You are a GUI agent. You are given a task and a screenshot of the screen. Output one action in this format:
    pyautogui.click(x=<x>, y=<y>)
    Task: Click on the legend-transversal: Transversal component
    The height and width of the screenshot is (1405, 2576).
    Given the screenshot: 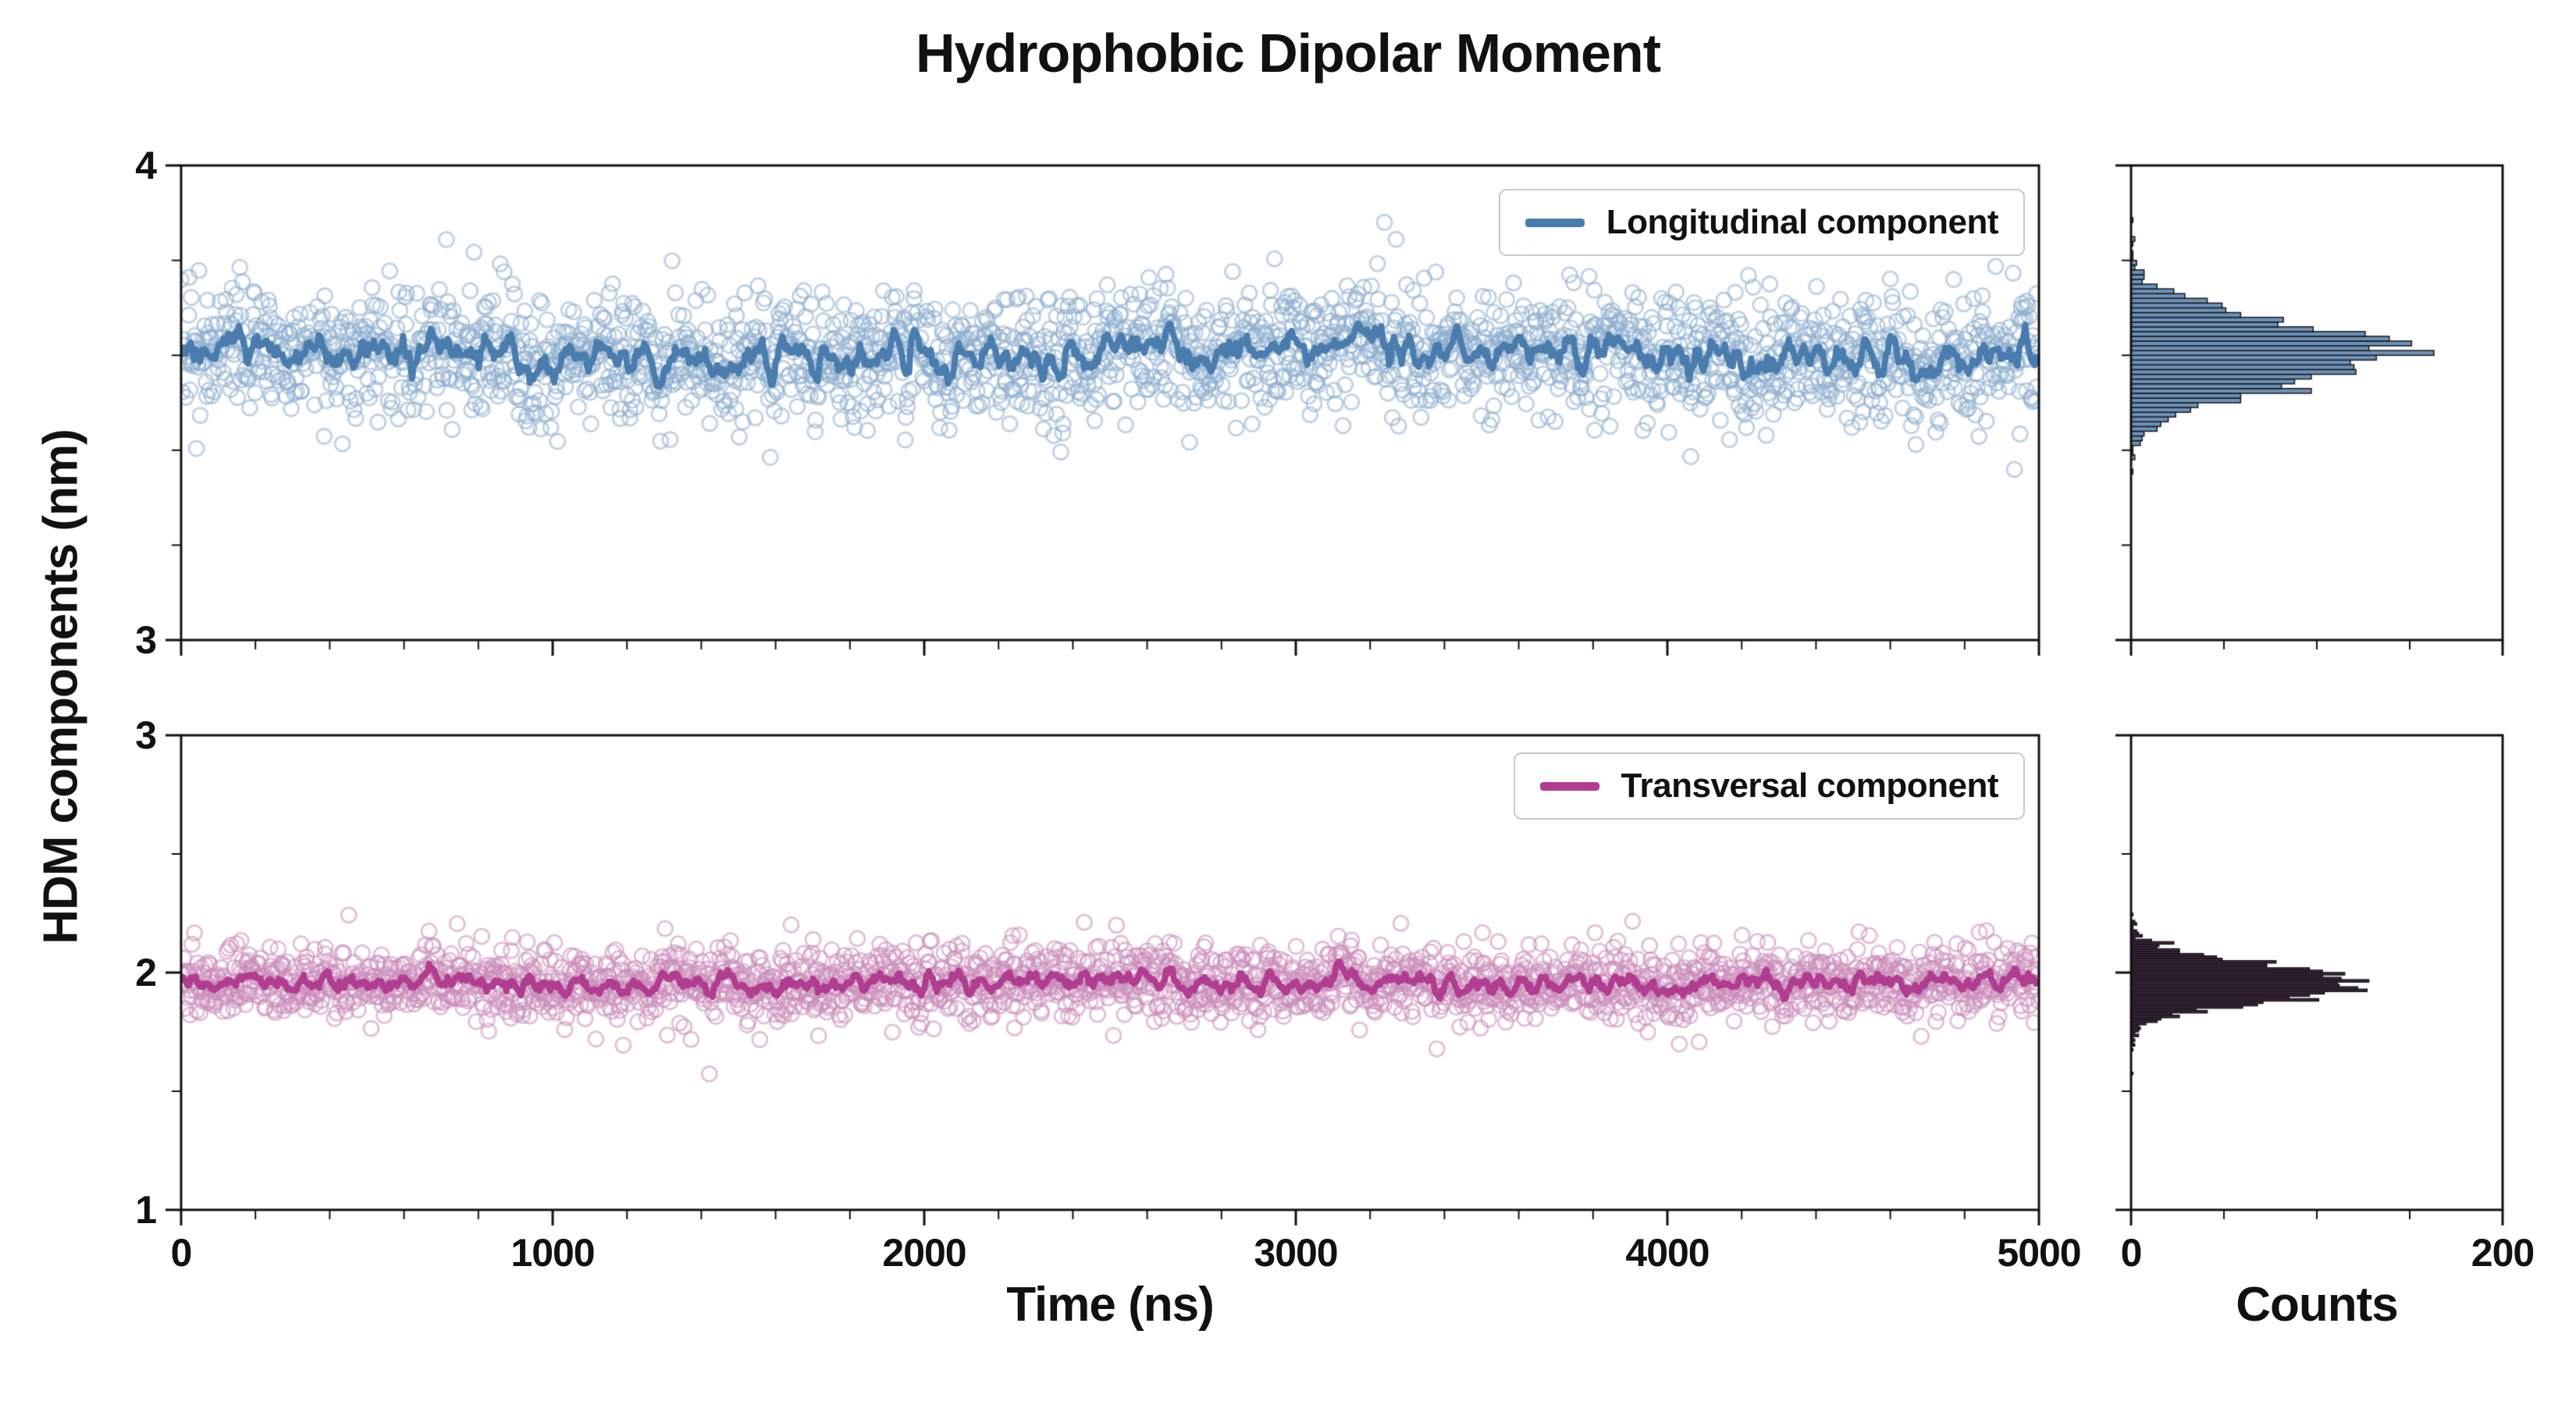 What is the action you would take?
    pyautogui.click(x=1769, y=786)
    